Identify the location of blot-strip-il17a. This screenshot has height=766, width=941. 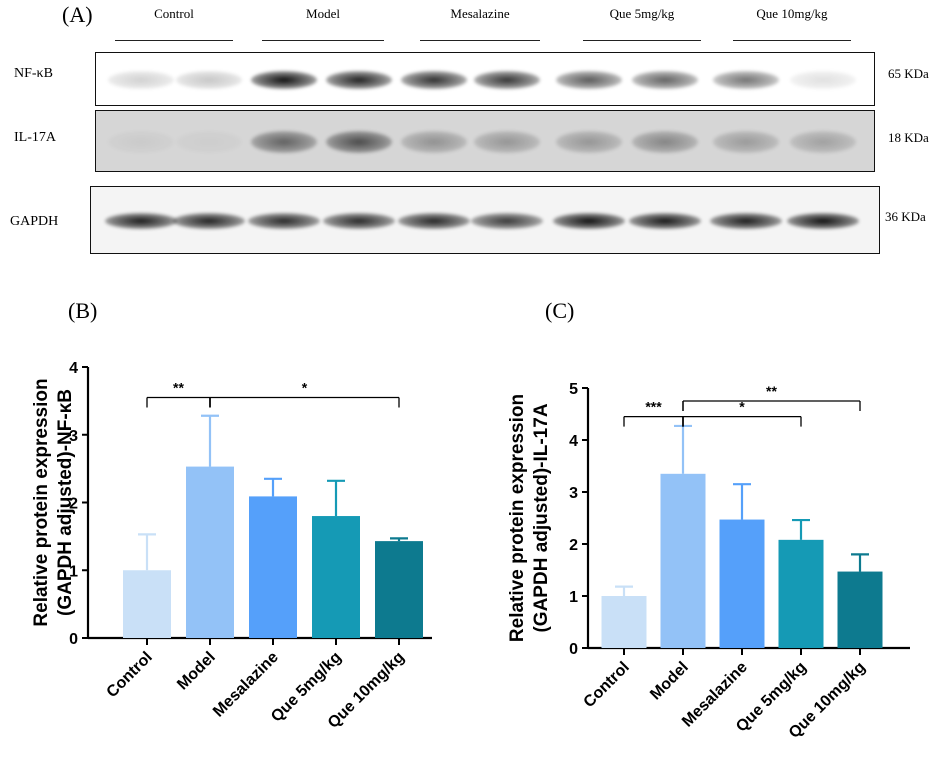
(485, 141).